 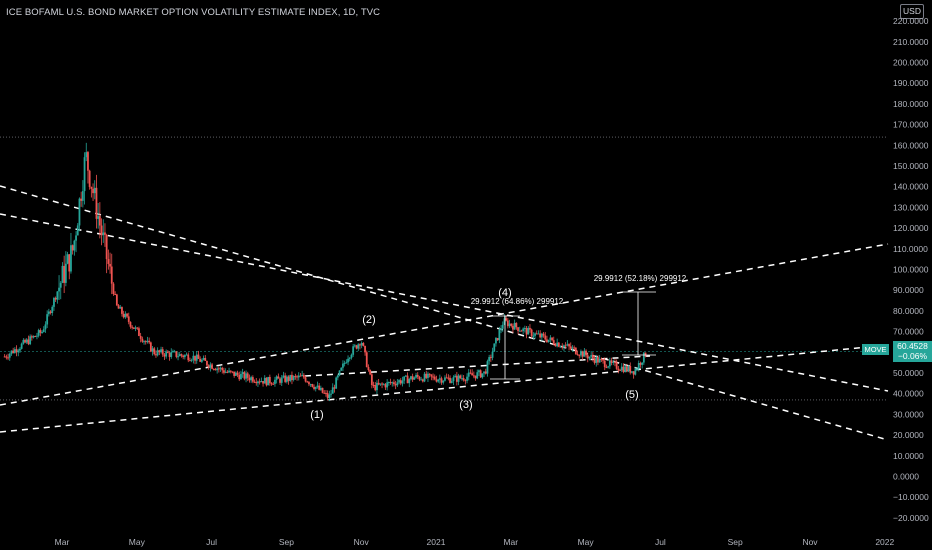 I want to click on y-tick-label: 200.0000, so click(x=911, y=63).